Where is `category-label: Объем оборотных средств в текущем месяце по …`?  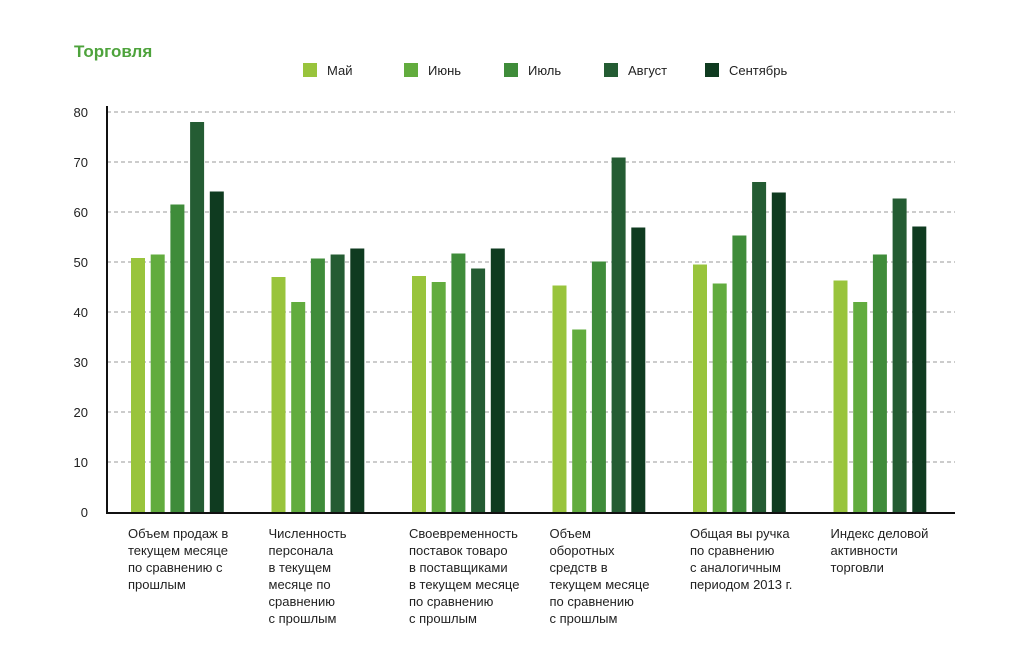 category-label: Объем оборотных средств в текущем месяце по … is located at coordinates (600, 576).